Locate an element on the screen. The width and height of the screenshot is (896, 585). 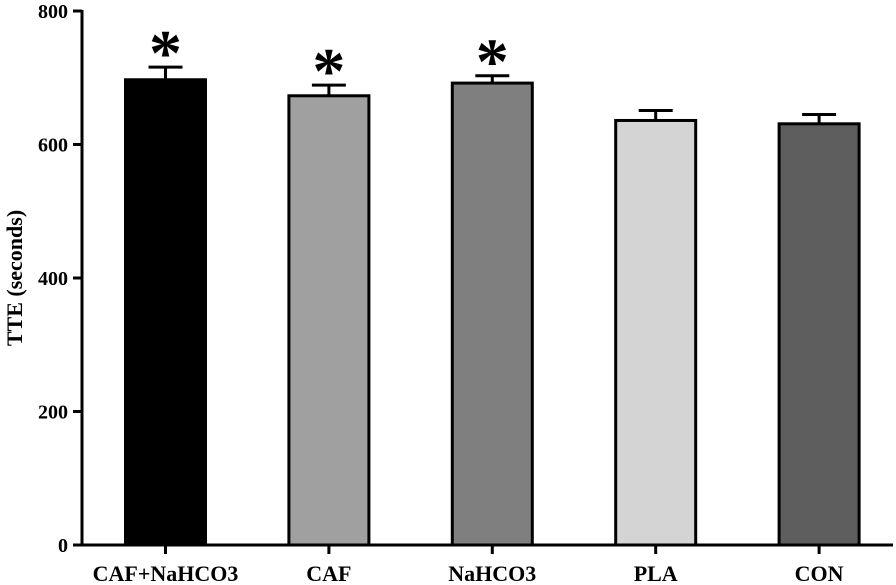
y-tick-label: 0 is located at coordinates (63, 546).